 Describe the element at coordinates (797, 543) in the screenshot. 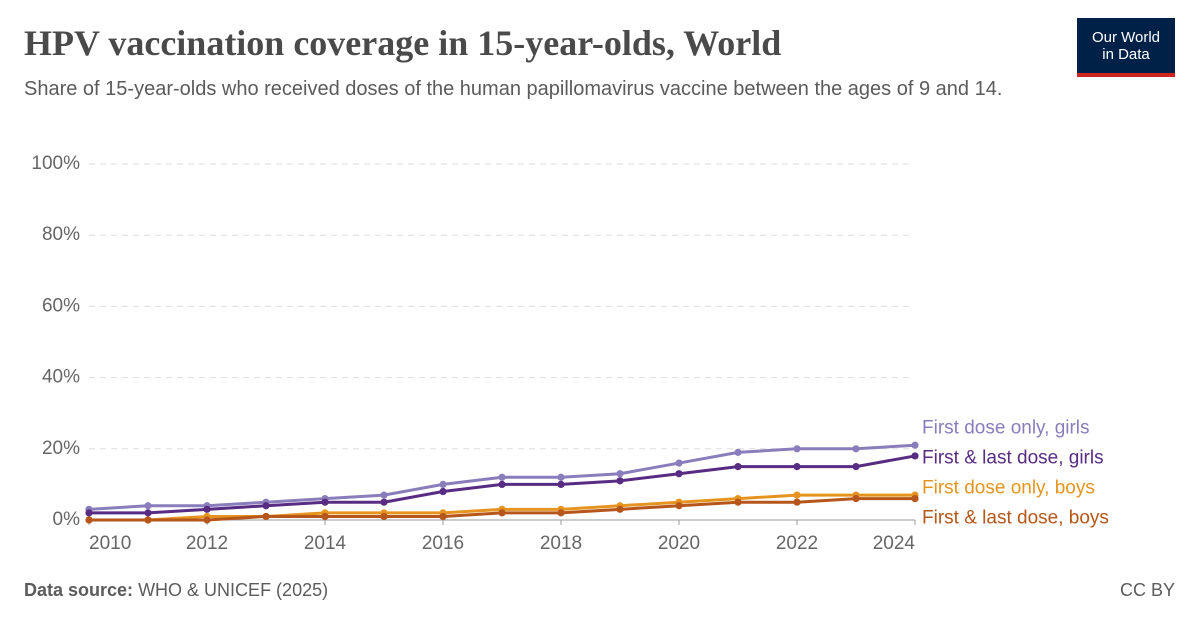

I see `x-tick-label: 2022` at that location.